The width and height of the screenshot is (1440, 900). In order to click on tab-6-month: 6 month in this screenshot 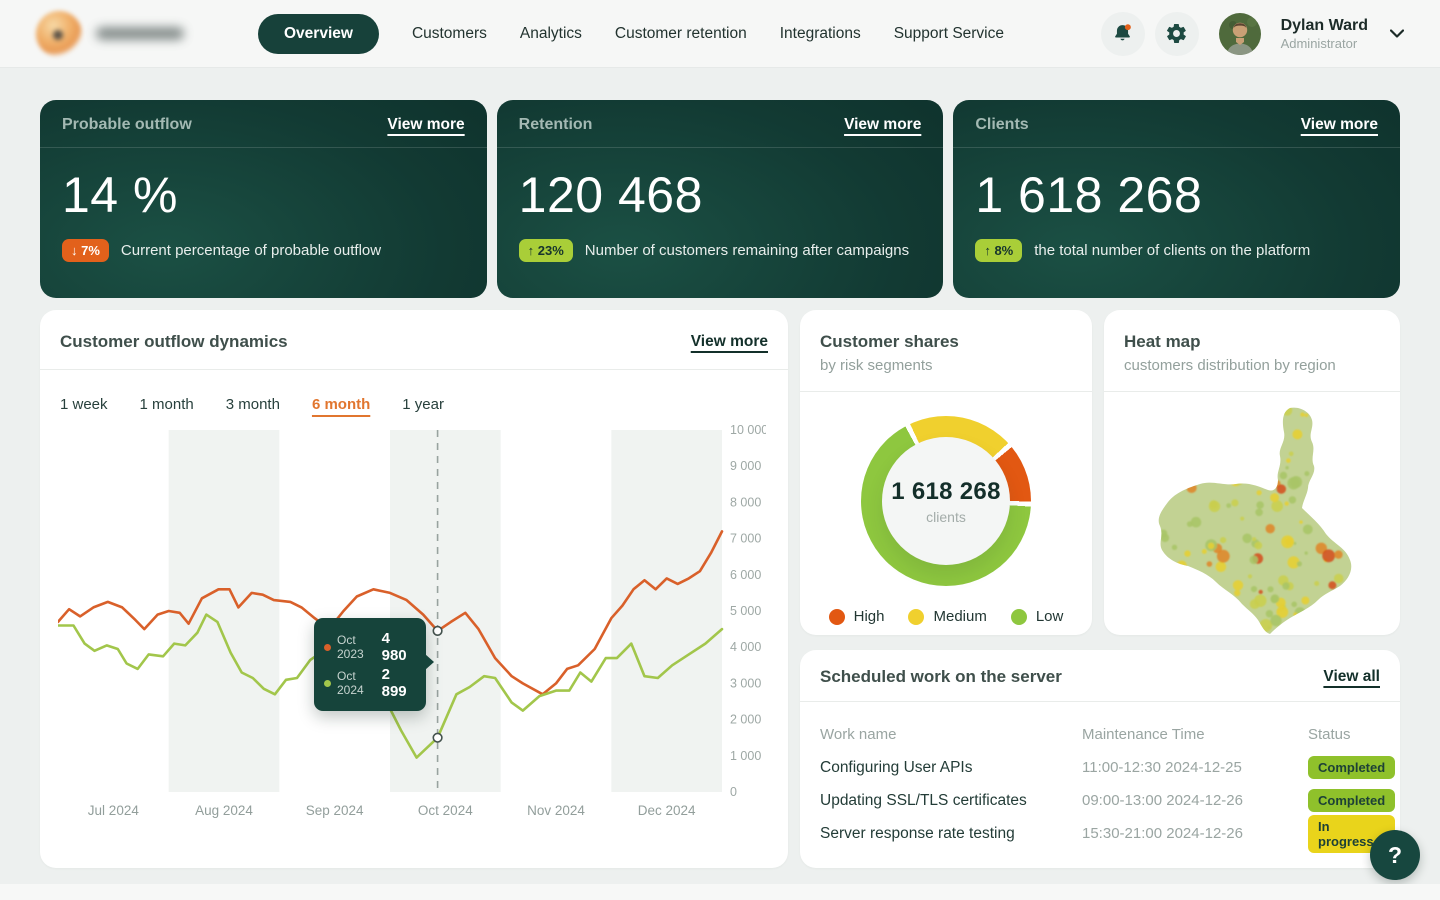, I will do `click(341, 404)`.